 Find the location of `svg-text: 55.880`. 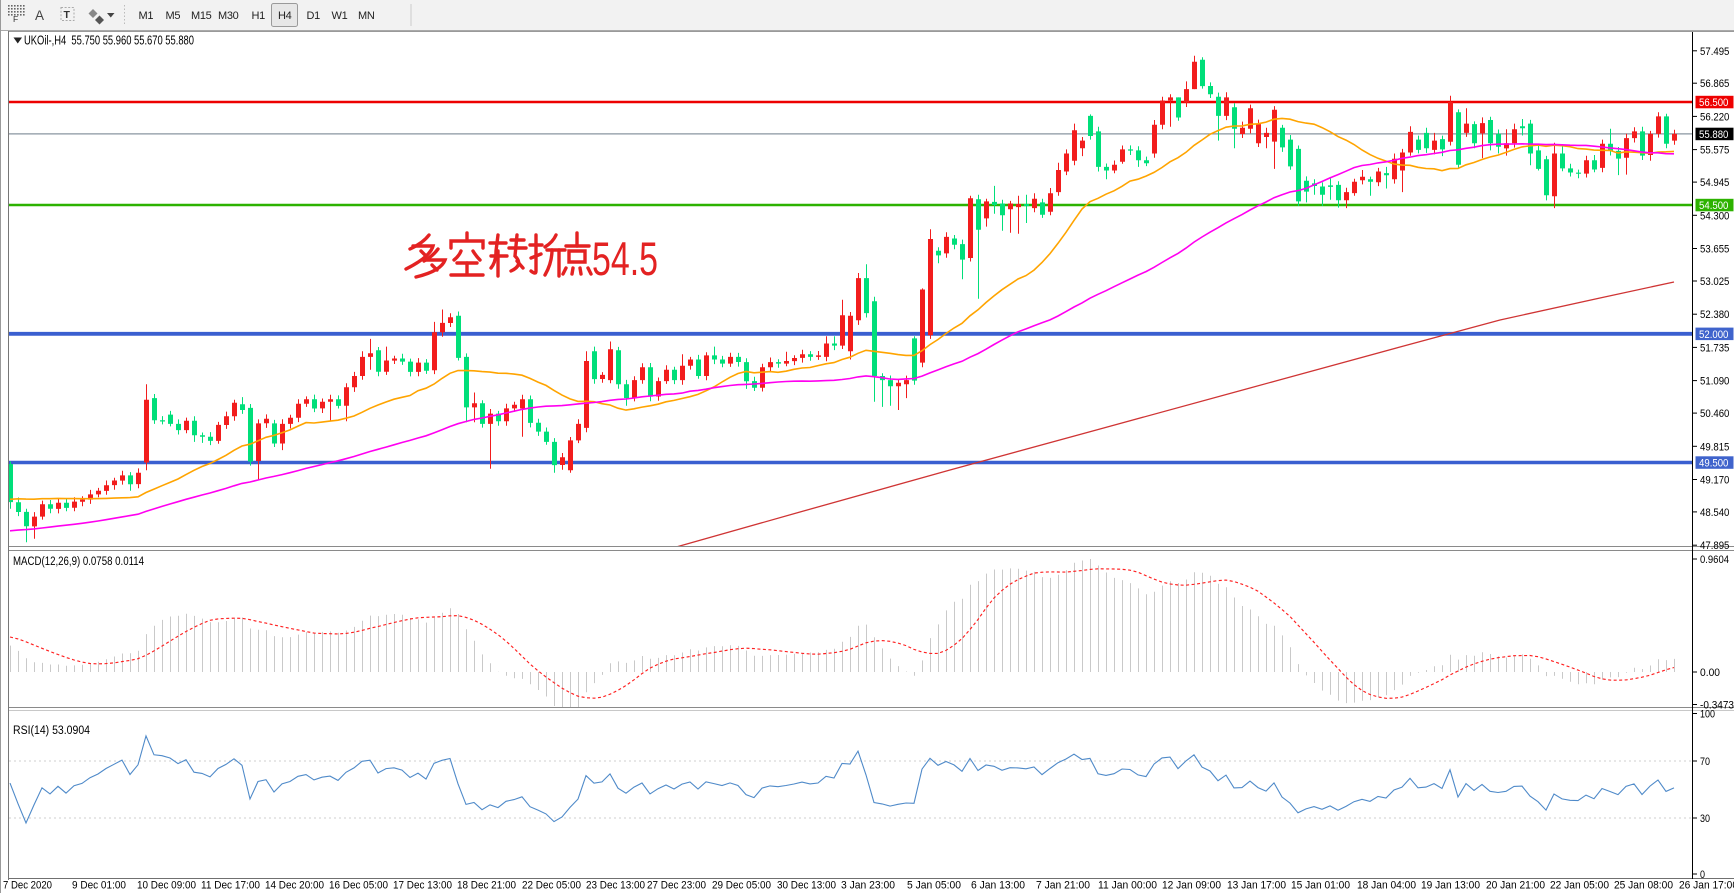

svg-text: 55.880 is located at coordinates (1713, 135).